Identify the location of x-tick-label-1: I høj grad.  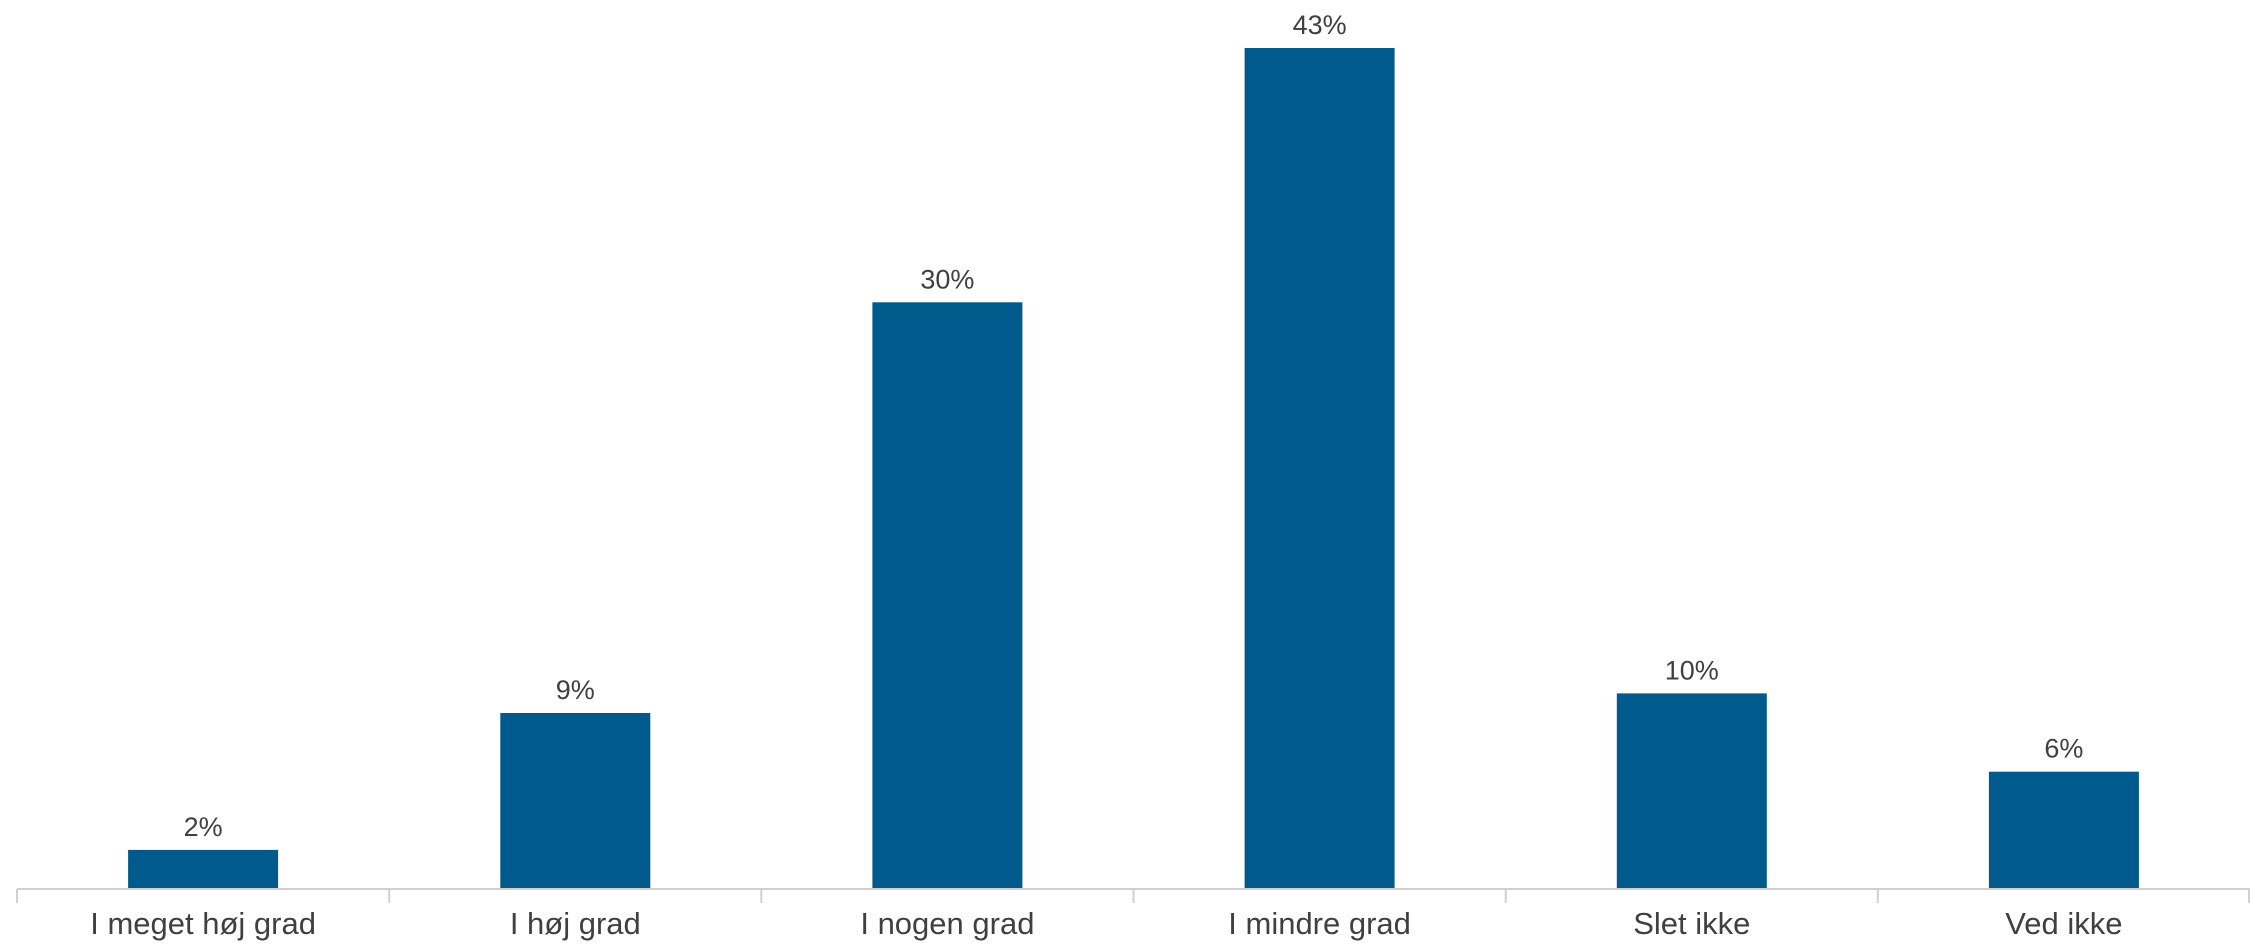
(575, 923).